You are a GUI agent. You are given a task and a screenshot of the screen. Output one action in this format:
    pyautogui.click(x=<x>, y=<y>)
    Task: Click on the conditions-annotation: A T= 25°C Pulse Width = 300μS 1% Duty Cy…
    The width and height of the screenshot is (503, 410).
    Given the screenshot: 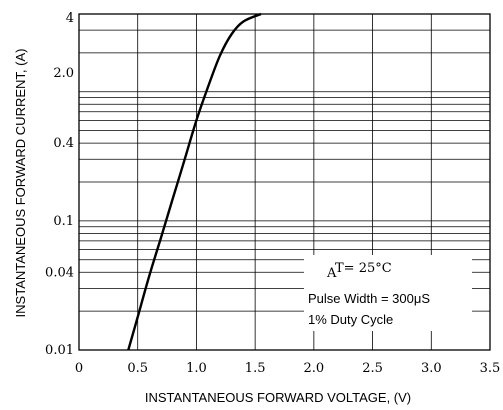 What is the action you would take?
    pyautogui.click(x=369, y=294)
    